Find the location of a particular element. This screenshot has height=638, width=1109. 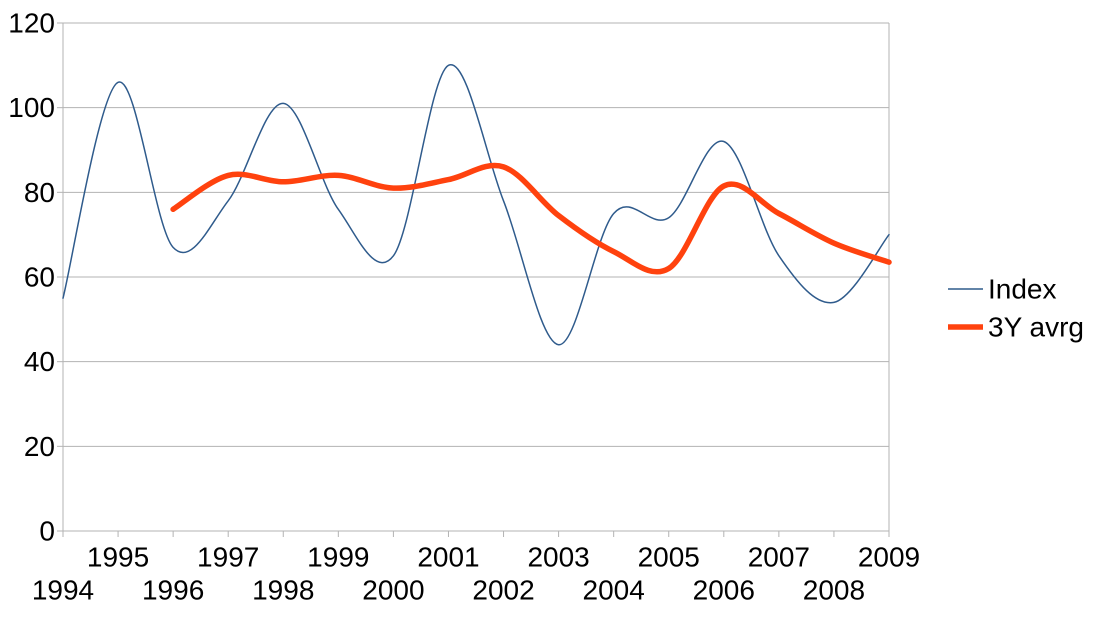

y-axis-label-40: 40 is located at coordinates (39, 361).